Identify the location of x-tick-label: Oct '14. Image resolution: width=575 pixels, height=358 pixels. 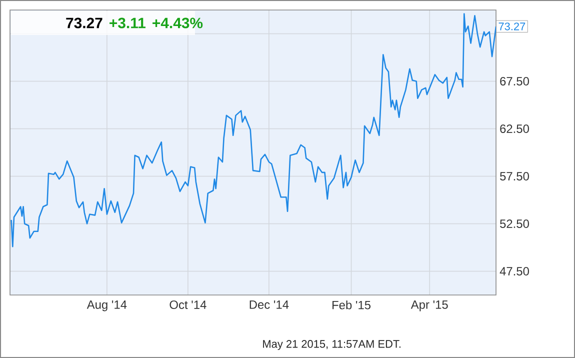
(188, 304).